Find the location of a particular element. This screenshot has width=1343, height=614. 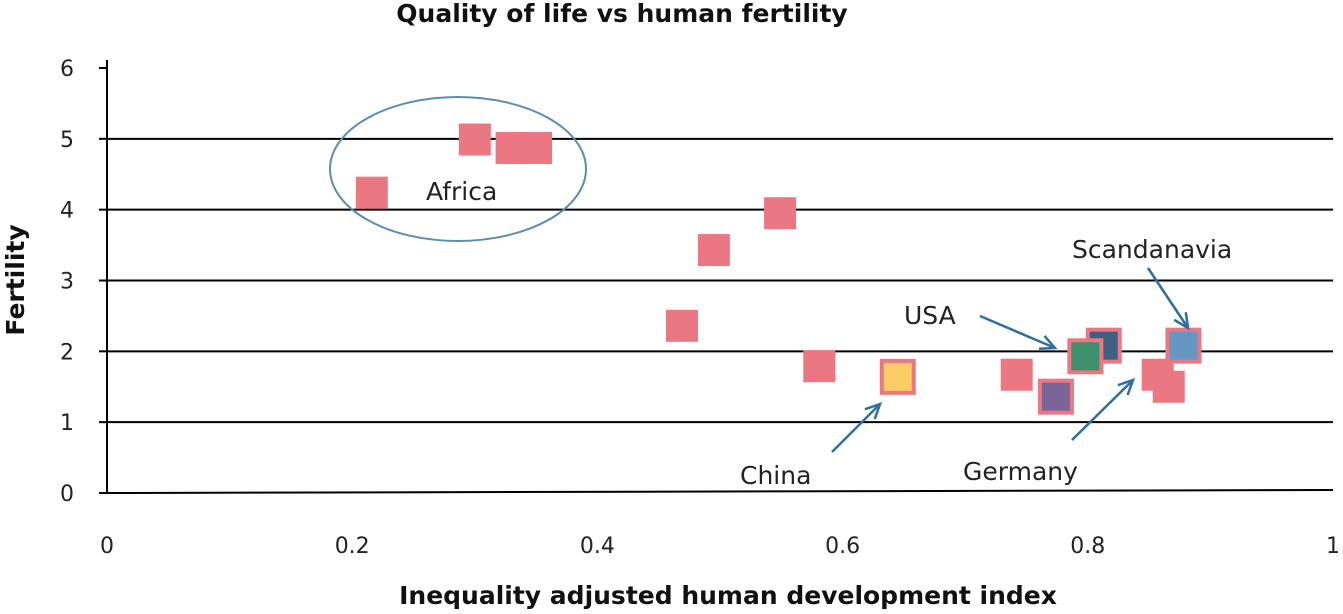

scandanavia-label: Scandanavia is located at coordinates (1152, 249).